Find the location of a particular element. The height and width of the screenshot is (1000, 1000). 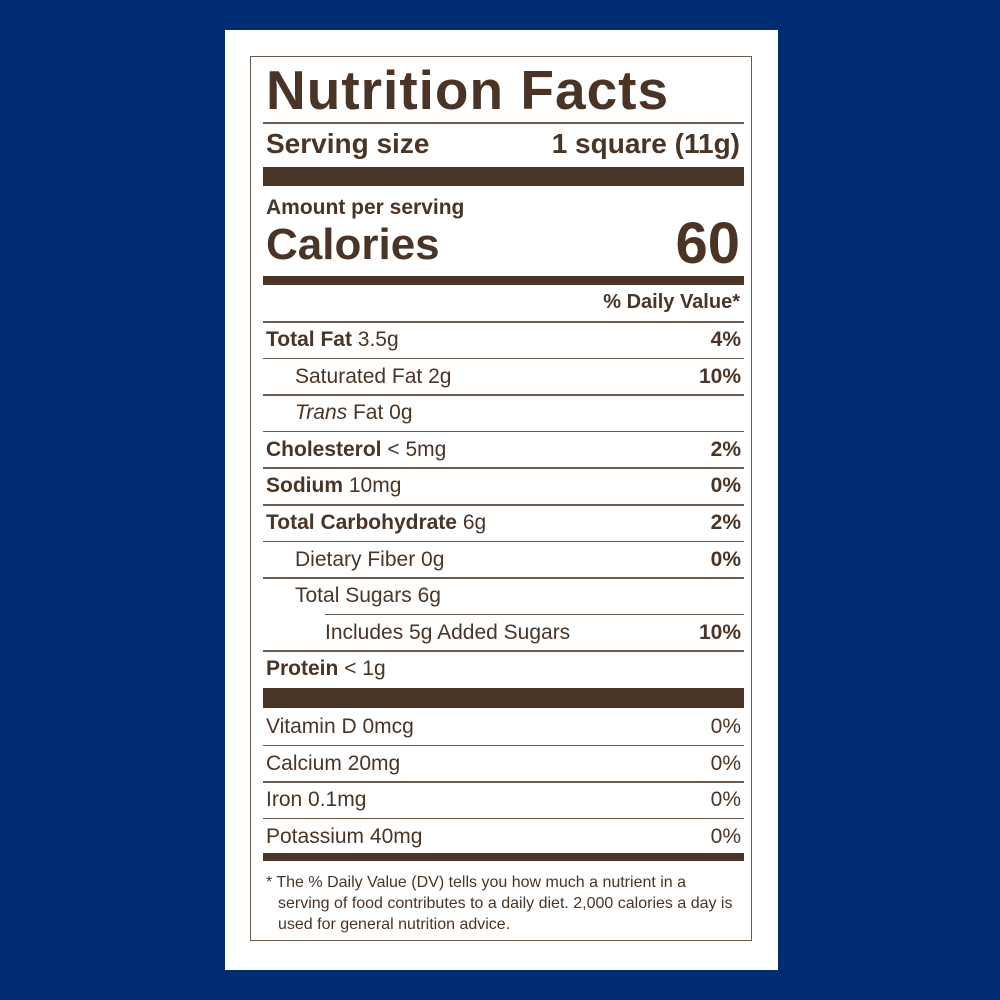

nutrient-label: Total Sugars is located at coordinates (353, 596).